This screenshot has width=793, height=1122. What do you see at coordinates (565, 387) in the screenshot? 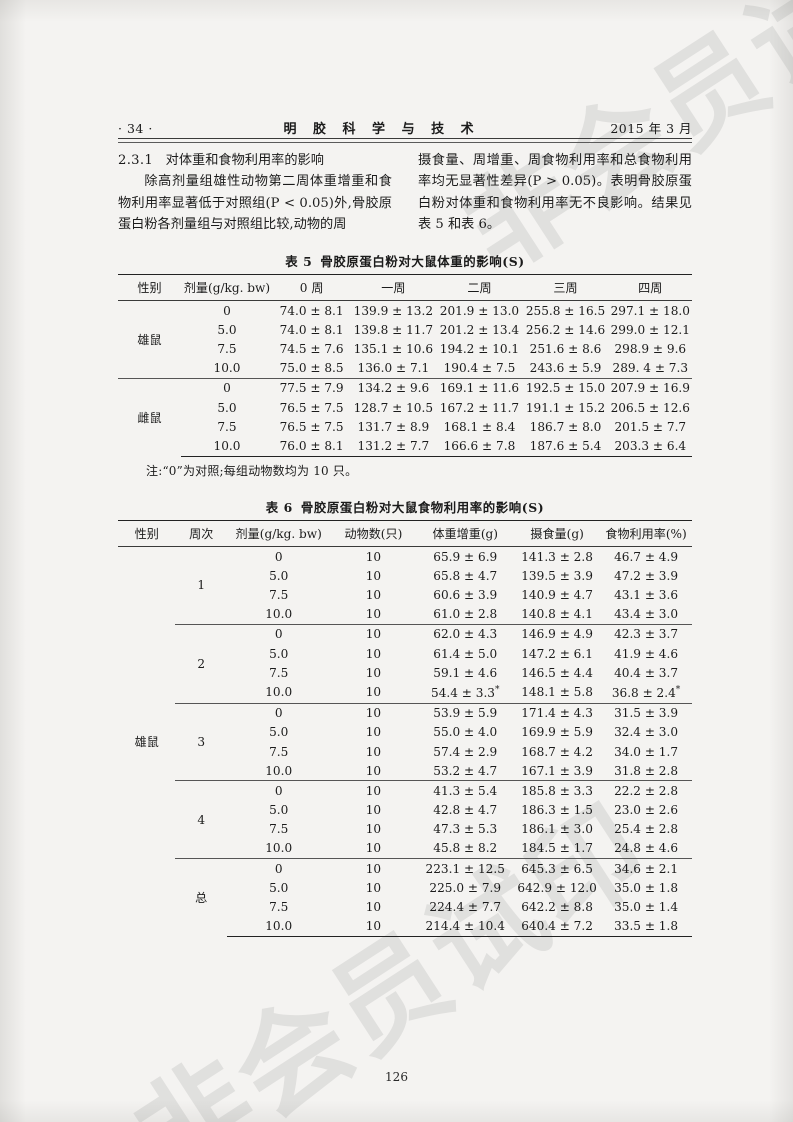
I see `cell-week3: 192.5 ± 15.0` at bounding box center [565, 387].